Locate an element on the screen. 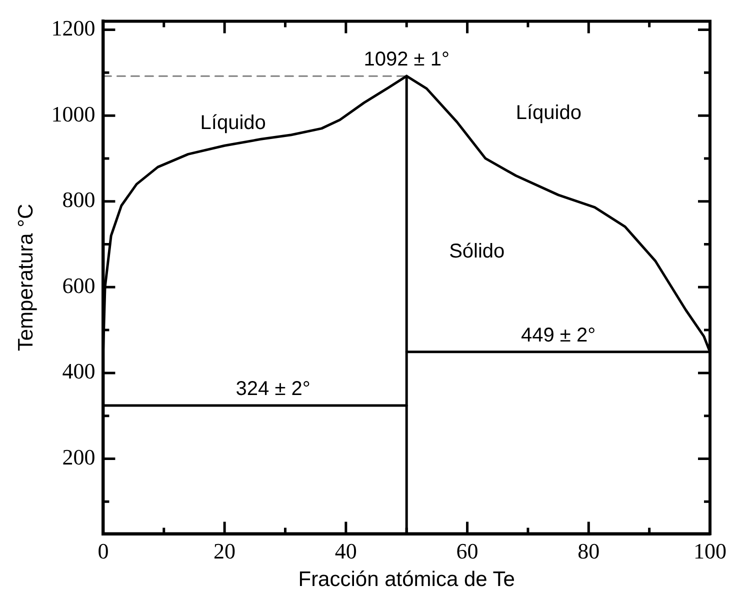 The height and width of the screenshot is (601, 730). y-tick-label: 800 is located at coordinates (79, 199).